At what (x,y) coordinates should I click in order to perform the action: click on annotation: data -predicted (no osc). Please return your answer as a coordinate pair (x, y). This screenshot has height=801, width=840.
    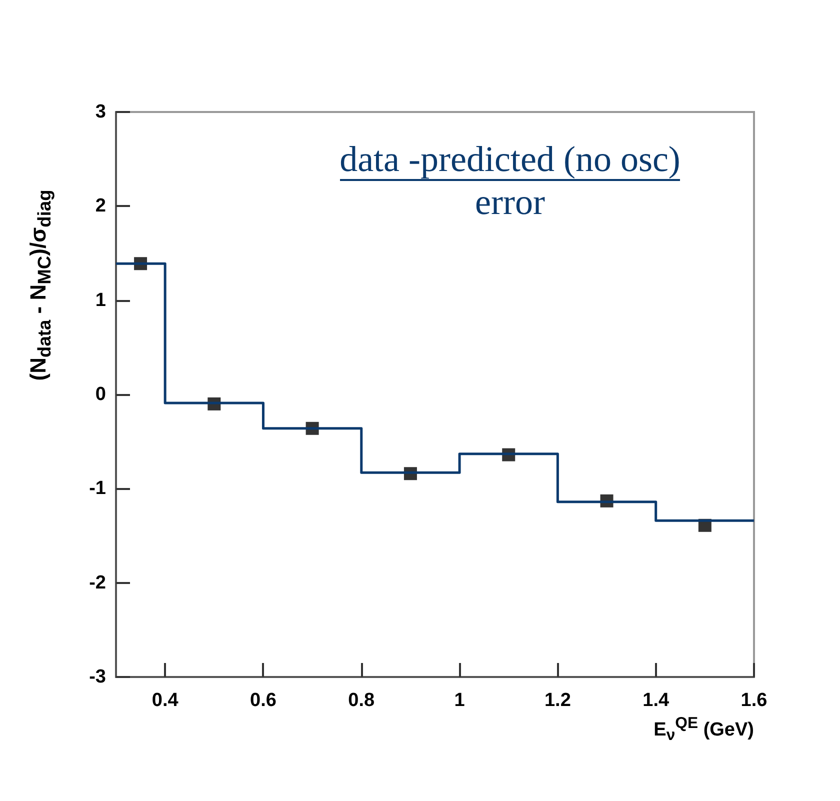
    Looking at the image, I should click on (510, 160).